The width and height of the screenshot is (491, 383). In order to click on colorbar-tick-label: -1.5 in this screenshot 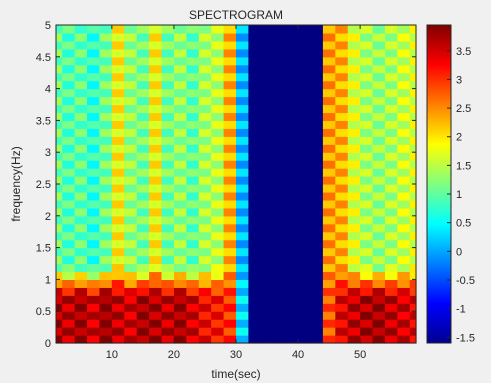, I will do `click(465, 338)`.